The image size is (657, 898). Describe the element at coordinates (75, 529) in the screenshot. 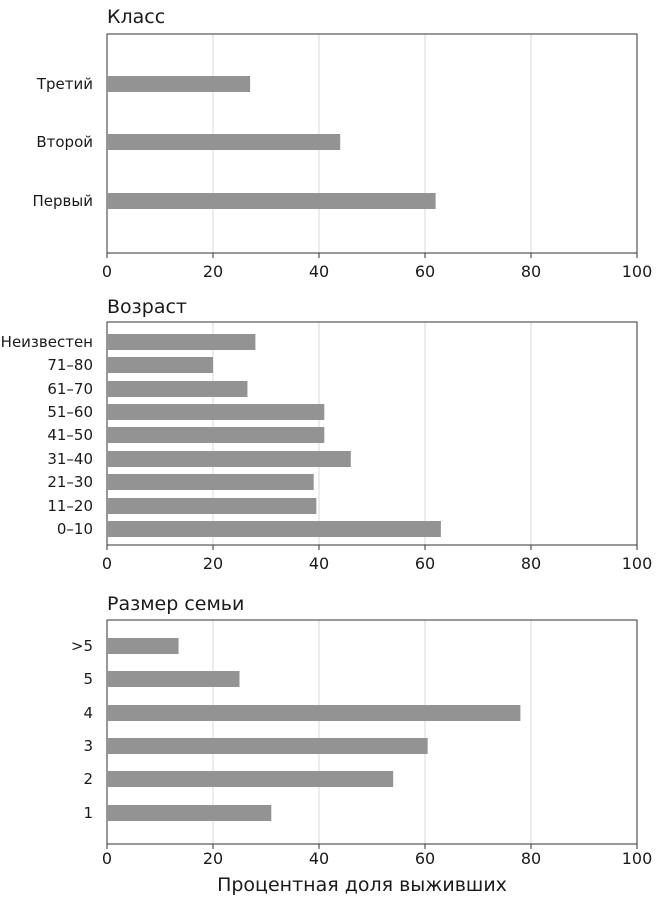

I see `category-label: 0–10` at that location.